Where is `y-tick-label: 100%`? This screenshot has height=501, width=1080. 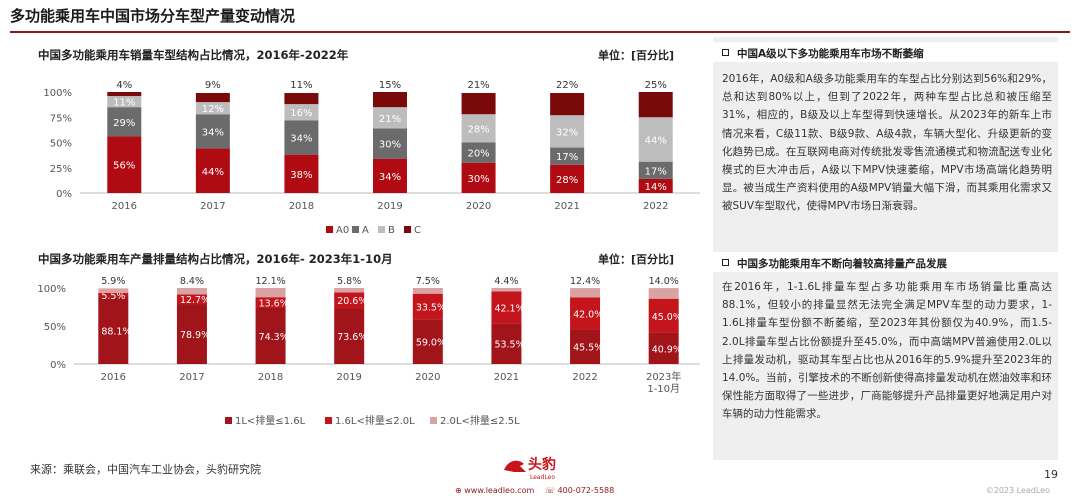 y-tick-label: 100% is located at coordinates (57, 93).